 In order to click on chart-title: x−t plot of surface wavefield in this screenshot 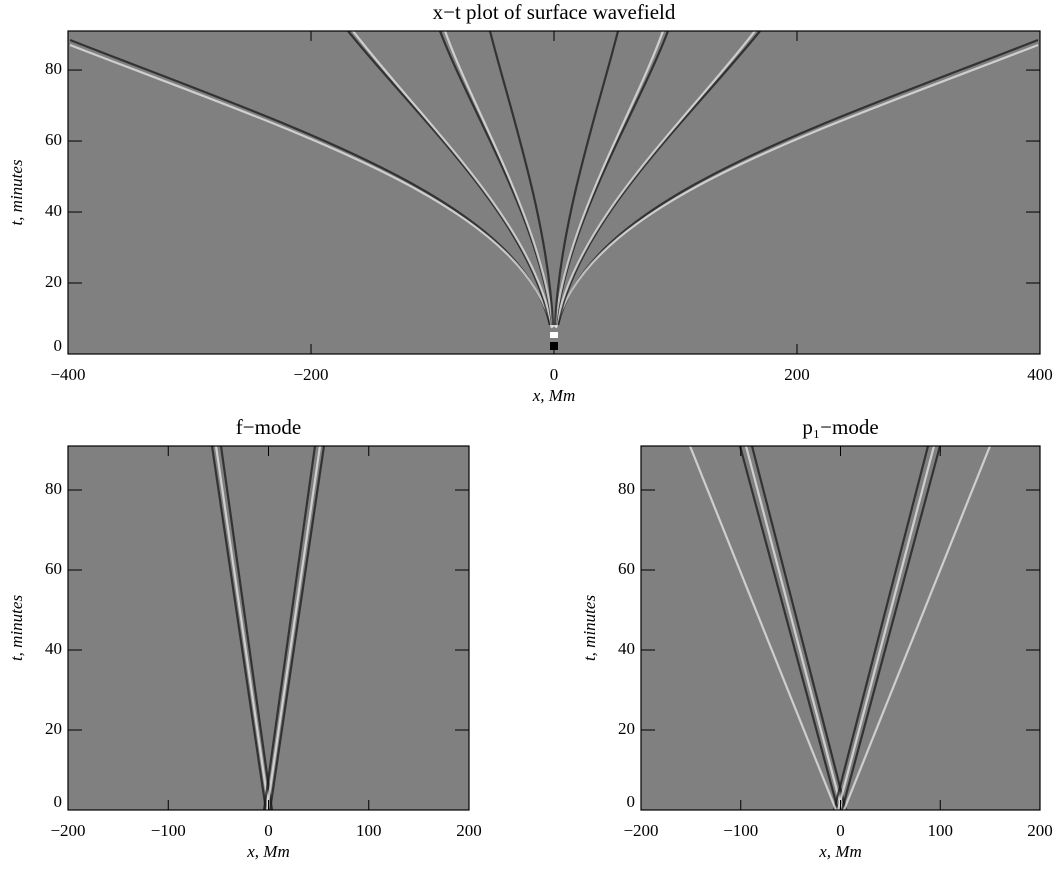, I will do `click(554, 12)`.